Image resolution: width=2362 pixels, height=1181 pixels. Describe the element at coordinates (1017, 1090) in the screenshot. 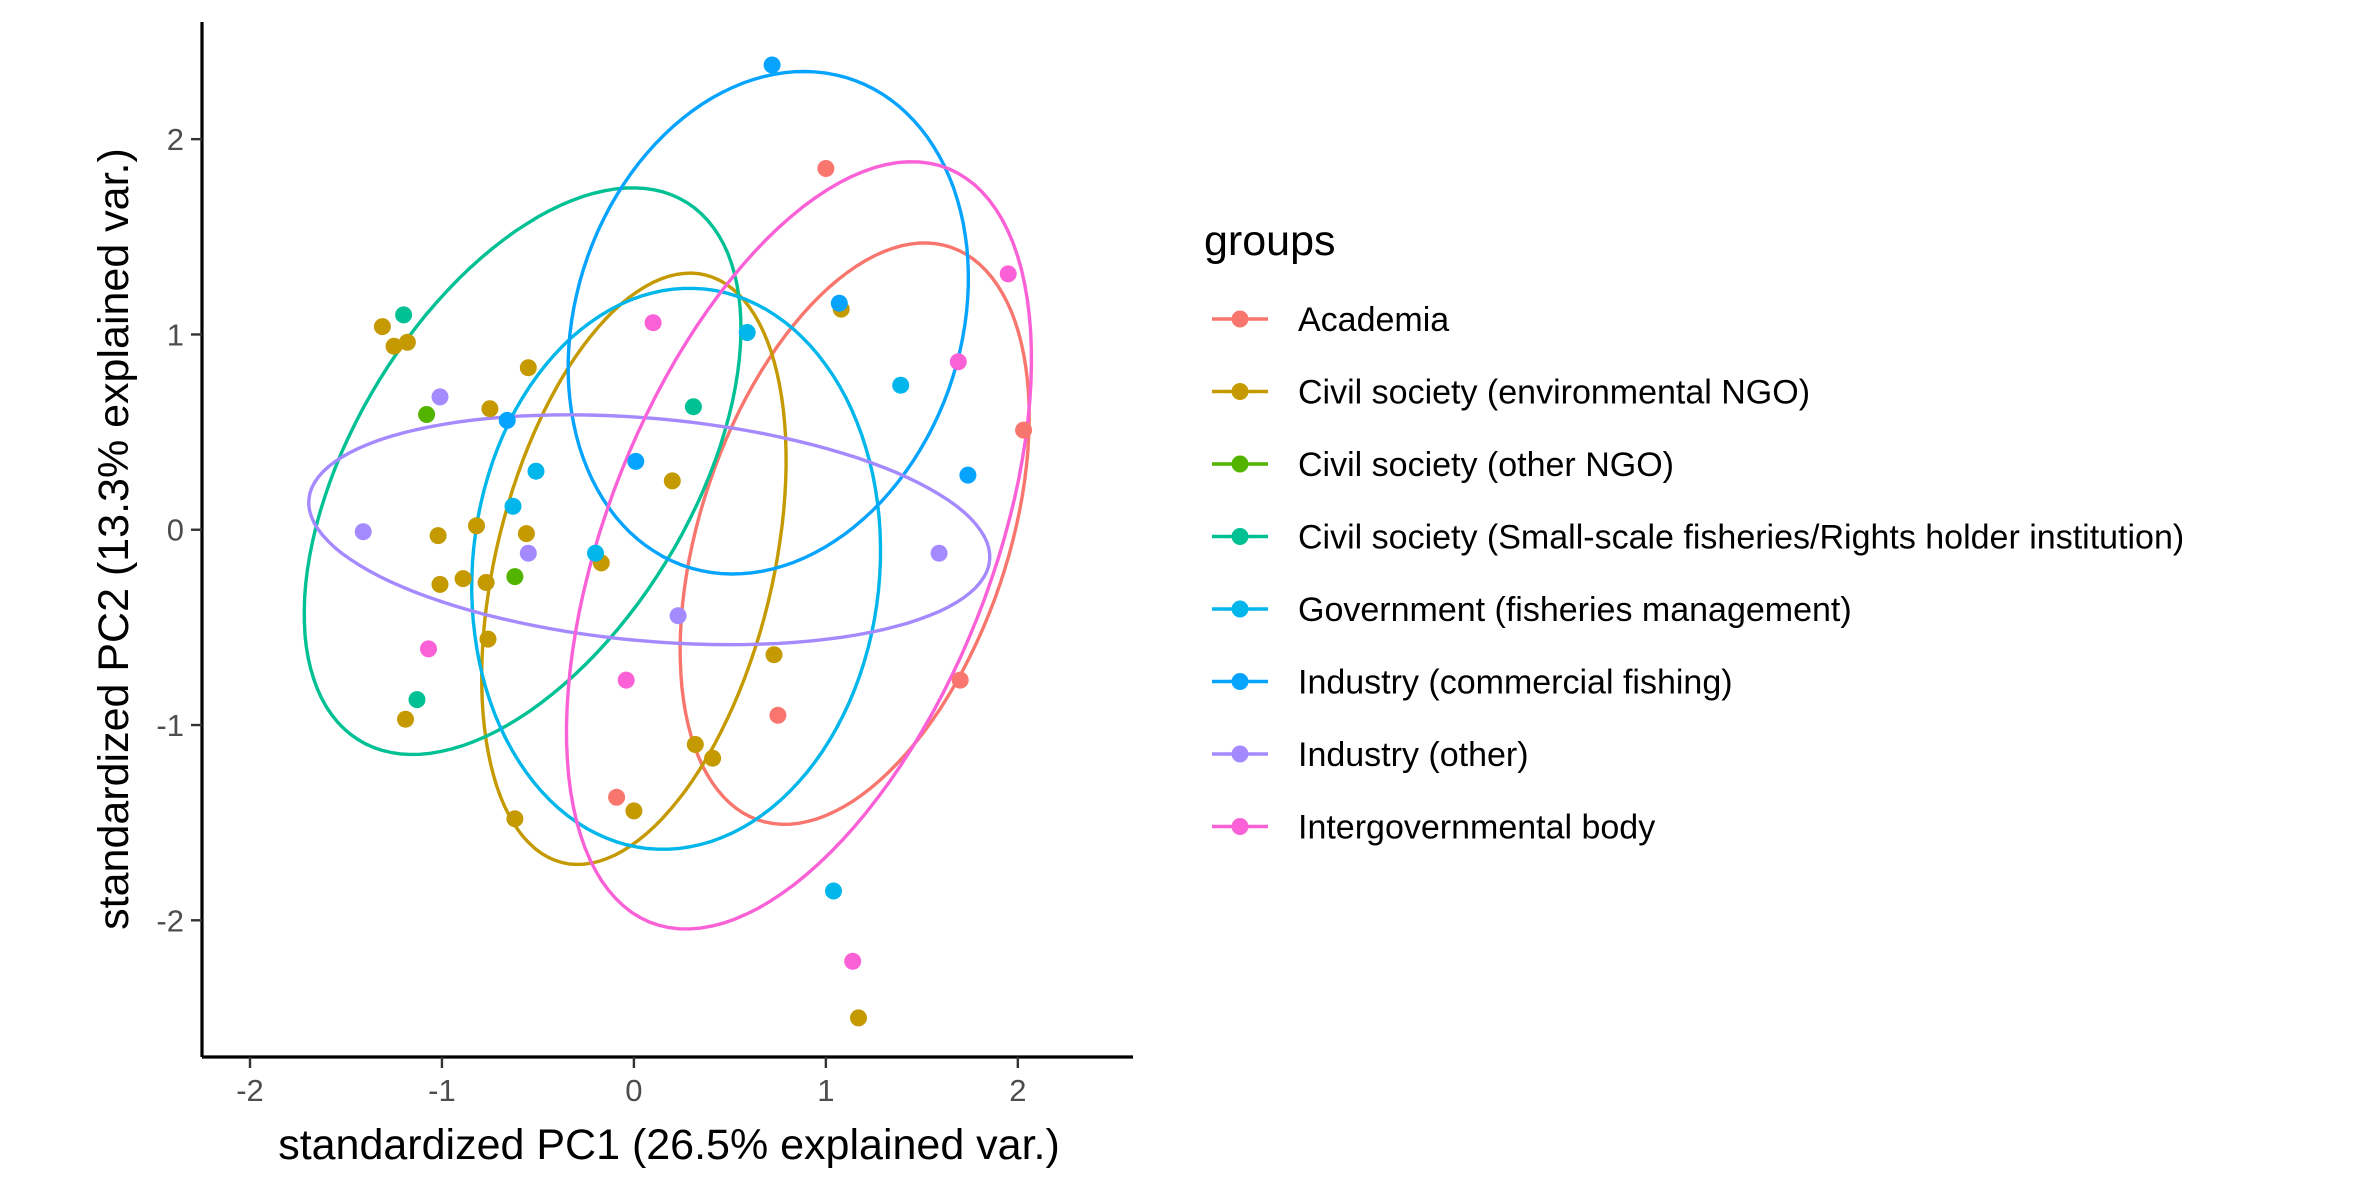

I see `x-tick-label-4: 2` at that location.